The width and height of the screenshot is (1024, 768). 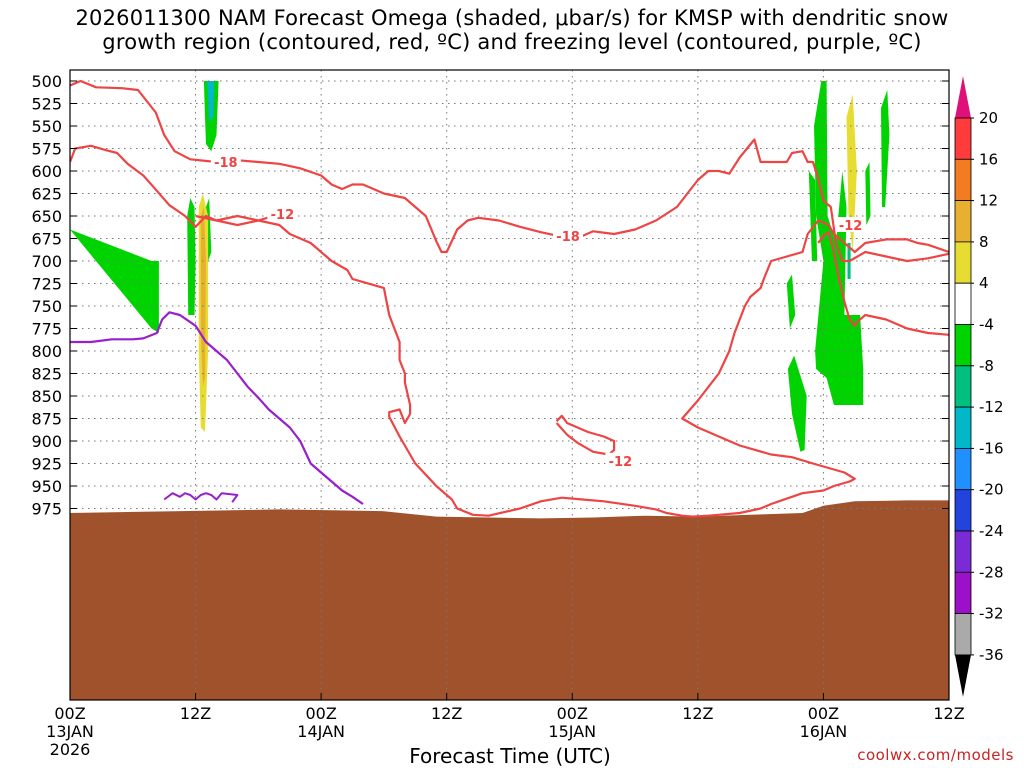 What do you see at coordinates (46, 306) in the screenshot?
I see `ytick-label-750: 750` at bounding box center [46, 306].